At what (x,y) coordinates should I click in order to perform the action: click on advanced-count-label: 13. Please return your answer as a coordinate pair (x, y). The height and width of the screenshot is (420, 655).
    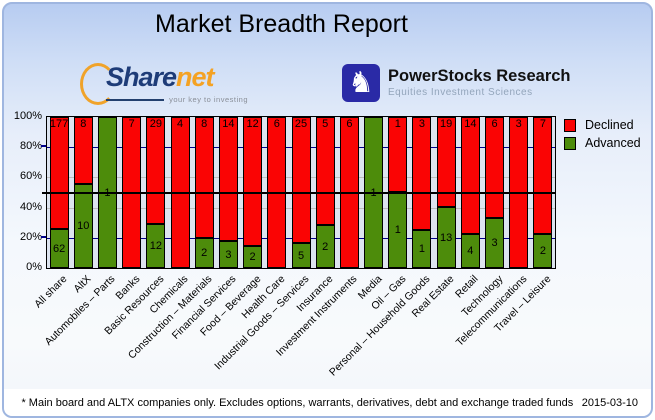
    Looking at the image, I should click on (446, 237).